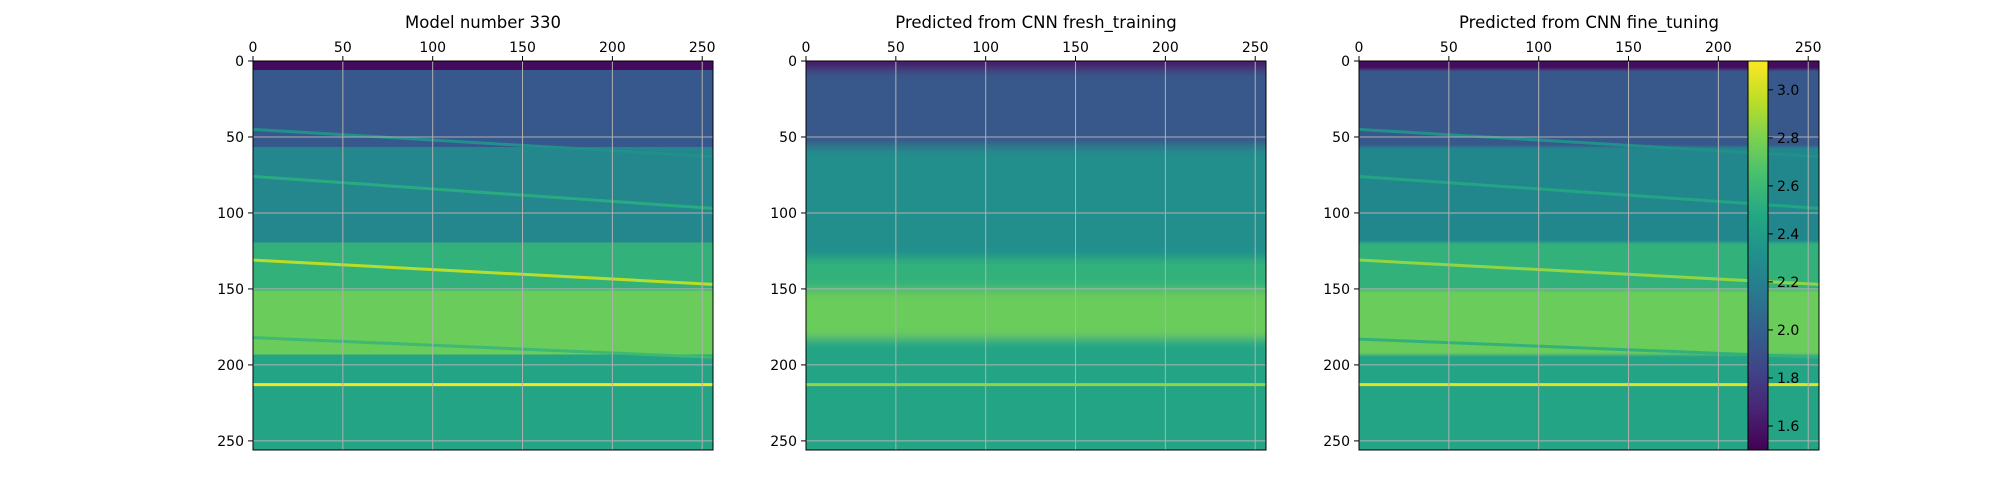  Describe the element at coordinates (1788, 187) in the screenshot. I see `colorbar-tick-label: 2.6` at that location.